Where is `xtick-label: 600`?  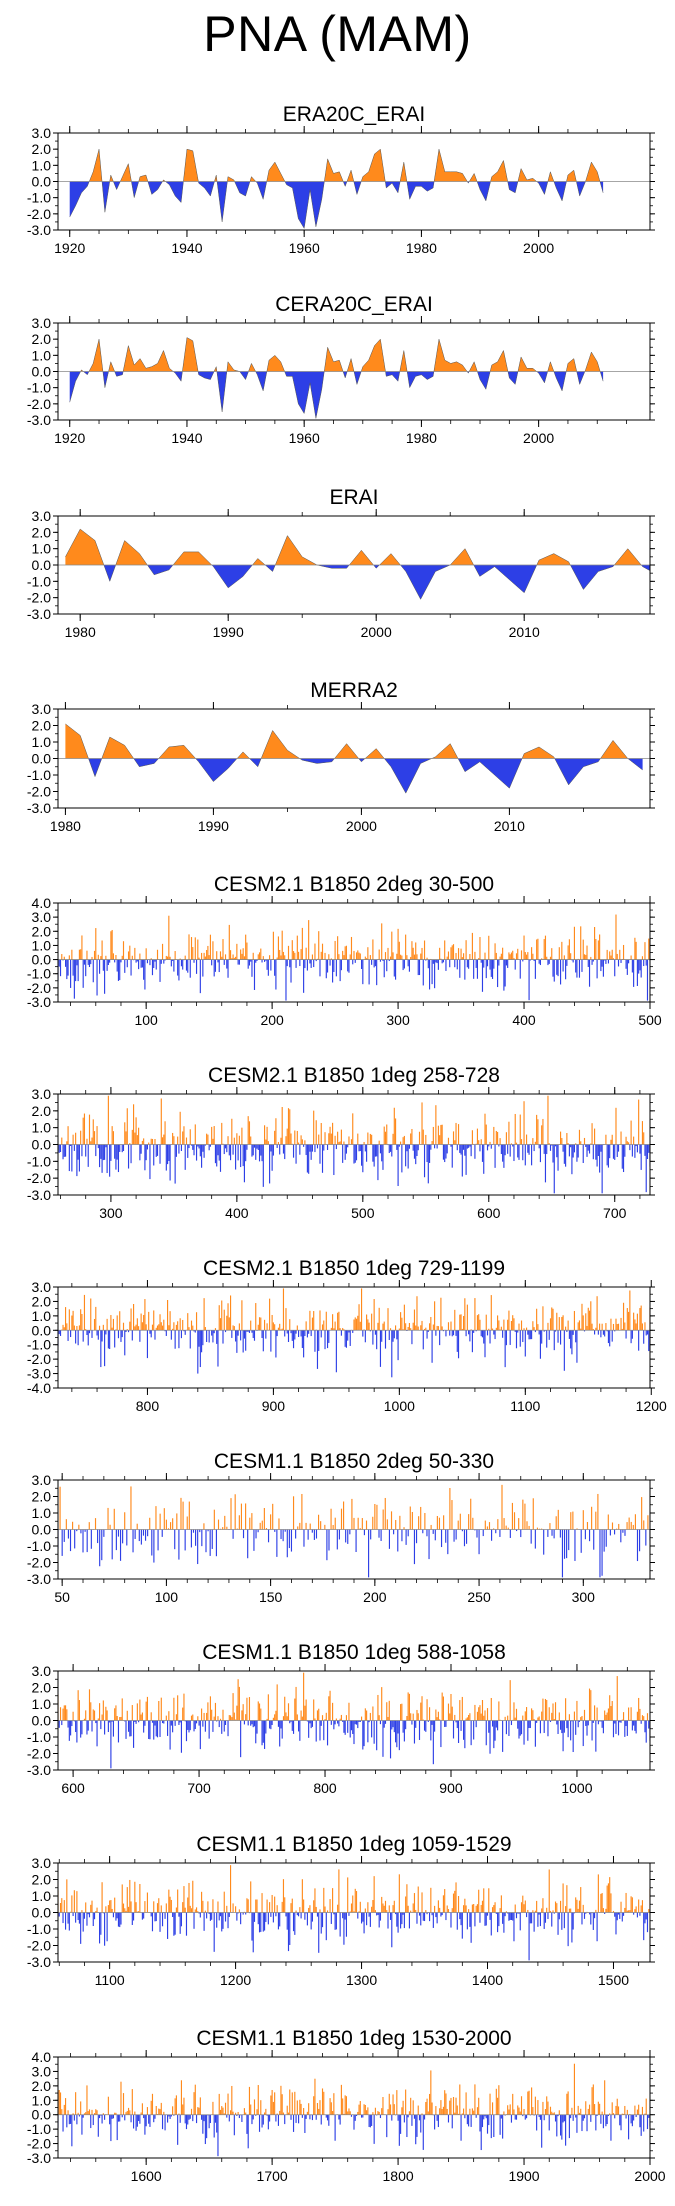
xtick-label: 600 is located at coordinates (489, 1213).